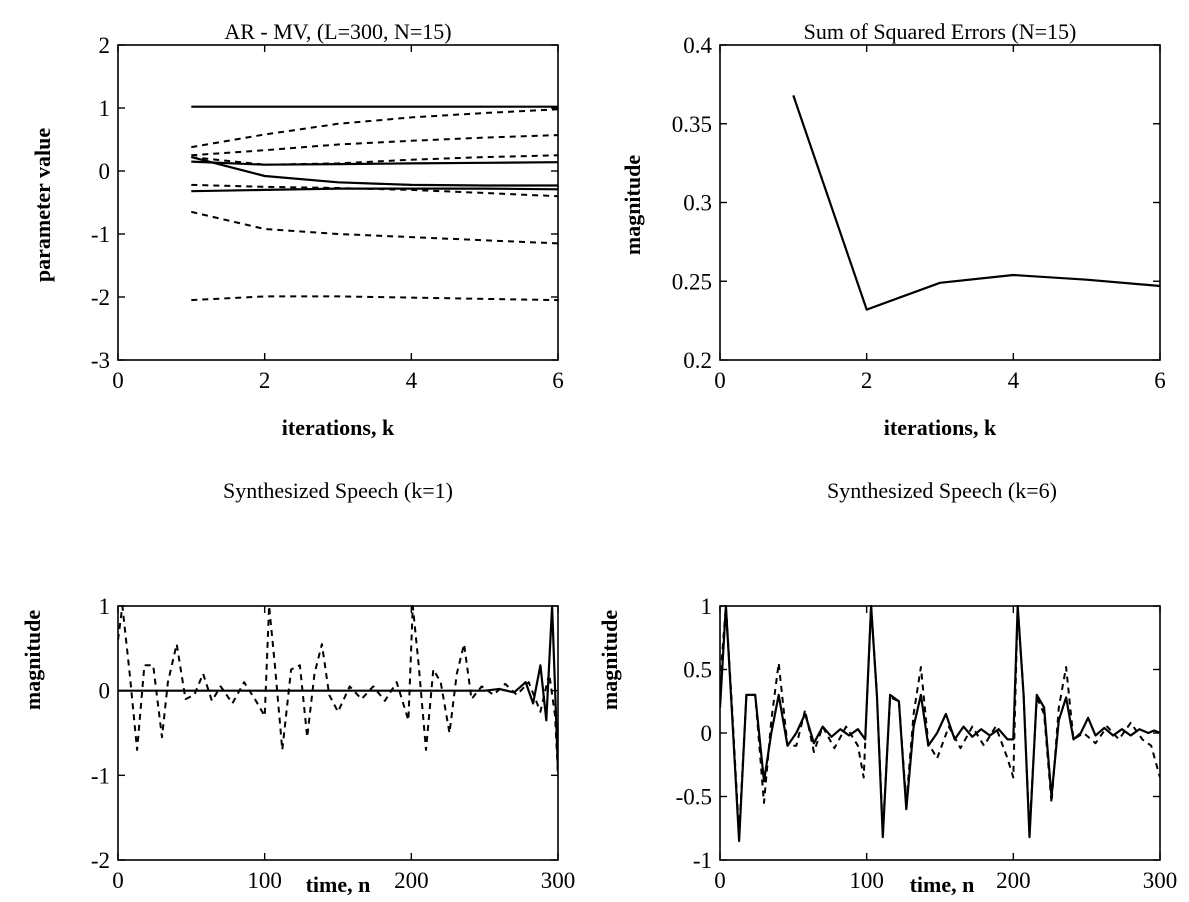 The width and height of the screenshot is (1189, 902). I want to click on series-line-10-dashed, so click(374, 298).